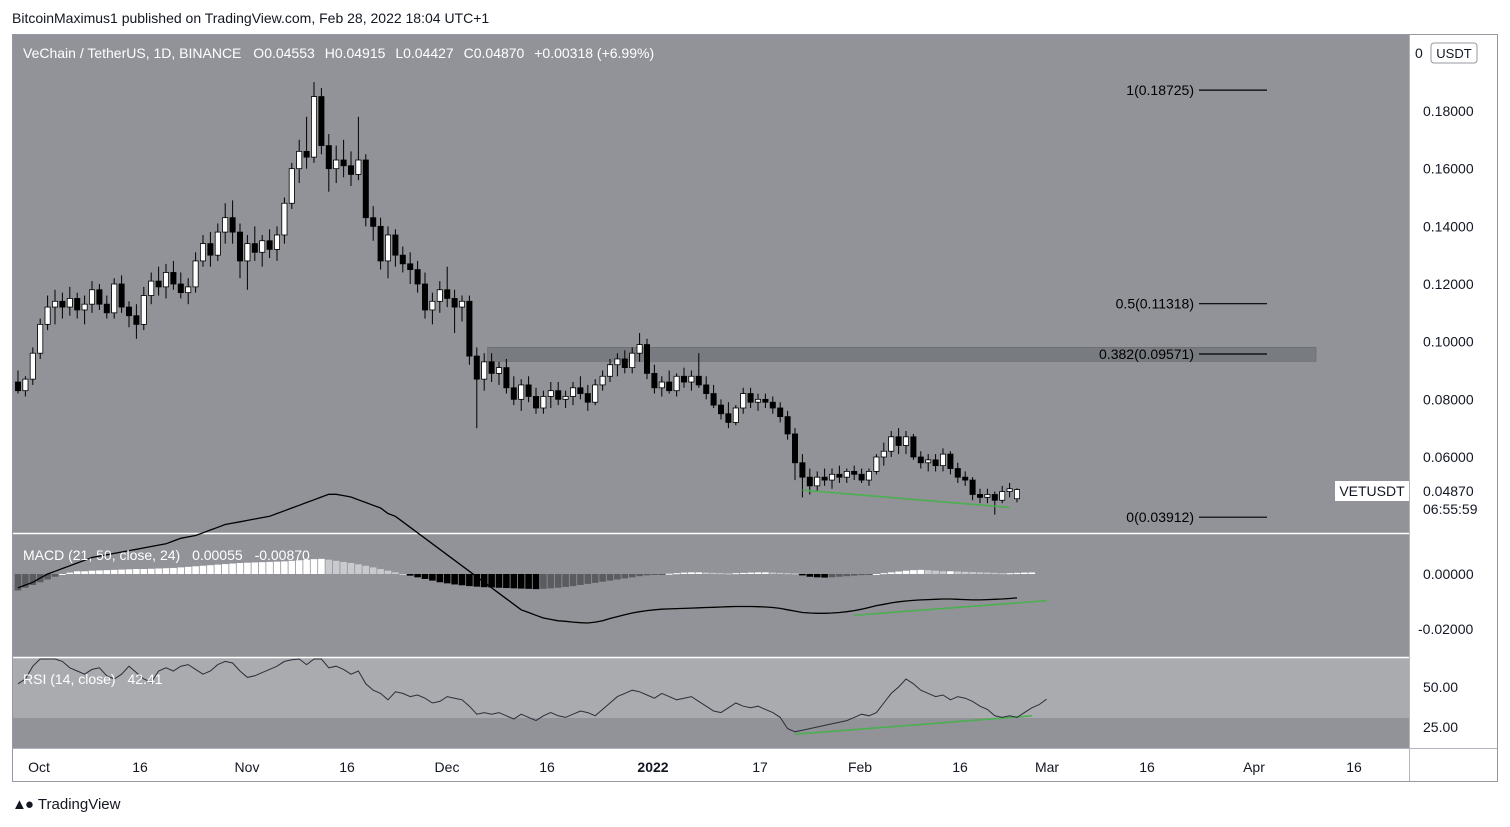 The width and height of the screenshot is (1510, 827). I want to click on svg-text: RSI (14, close) 42.41, so click(93, 679).